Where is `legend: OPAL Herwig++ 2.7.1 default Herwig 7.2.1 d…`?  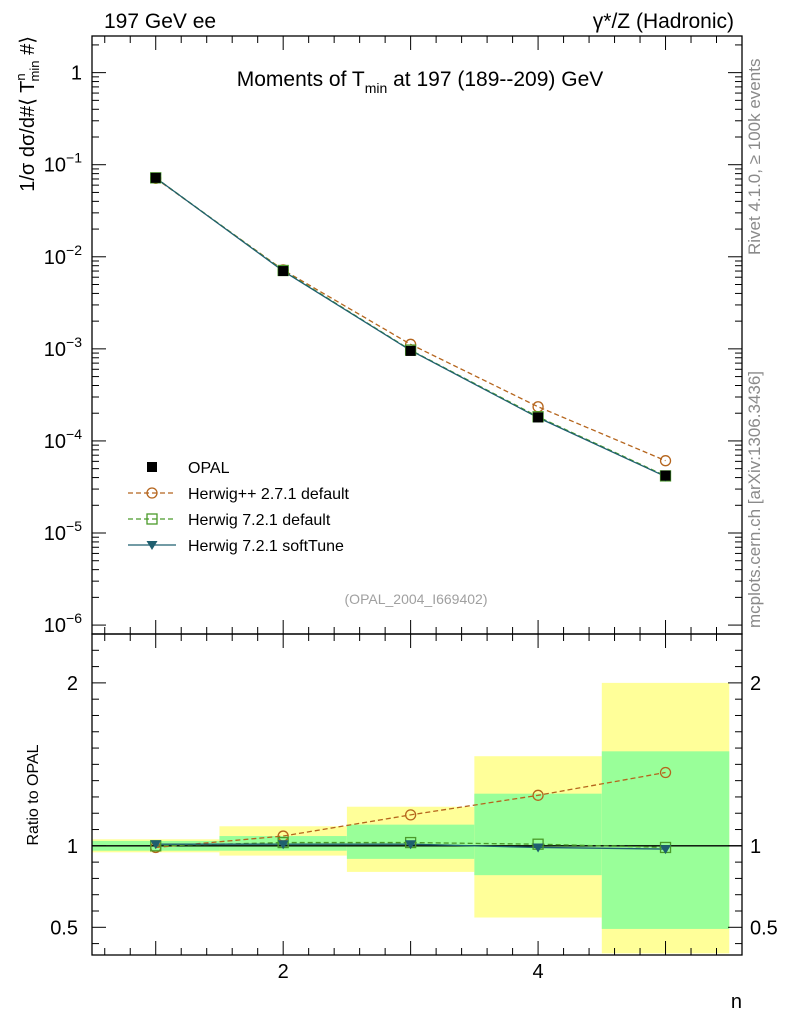
legend: OPAL Herwig++ 2.7.1 default Herwig 7.2.1 d… is located at coordinates (239, 507).